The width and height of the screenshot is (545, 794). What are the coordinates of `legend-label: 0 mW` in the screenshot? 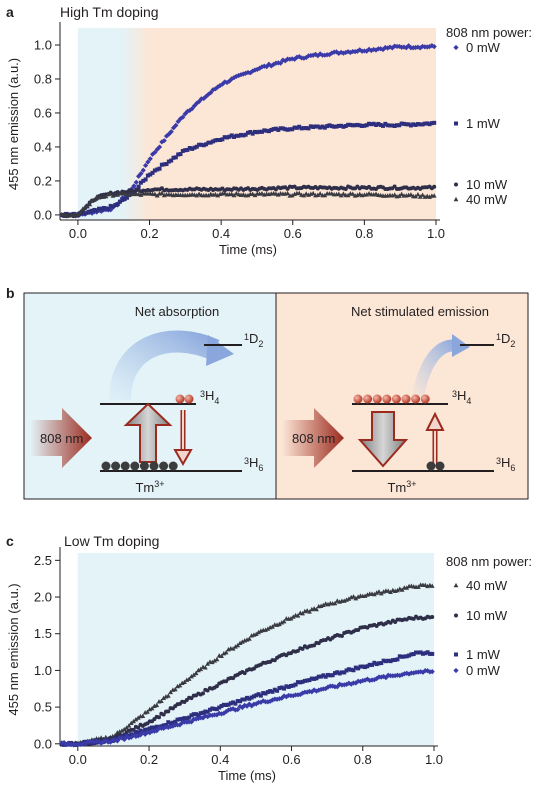 It's located at (483, 47).